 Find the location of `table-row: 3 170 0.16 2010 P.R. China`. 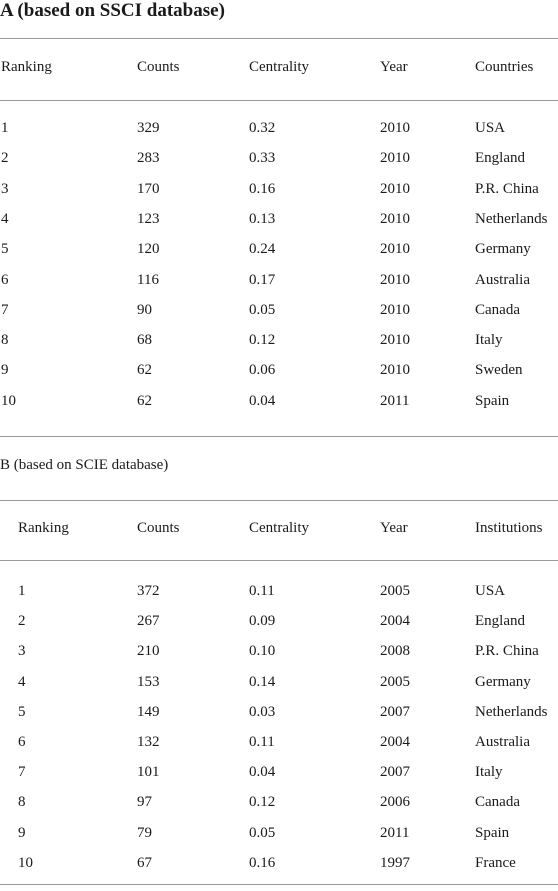

table-row: 3 170 0.16 2010 P.R. China is located at coordinates (279, 189).